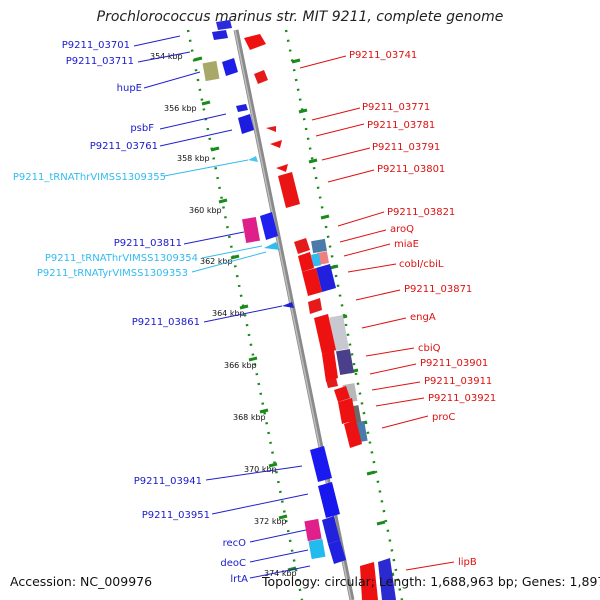 This screenshot has width=600, height=600. What do you see at coordinates (249, 417) in the screenshot?
I see `tick-label: 368 kbp` at bounding box center [249, 417].